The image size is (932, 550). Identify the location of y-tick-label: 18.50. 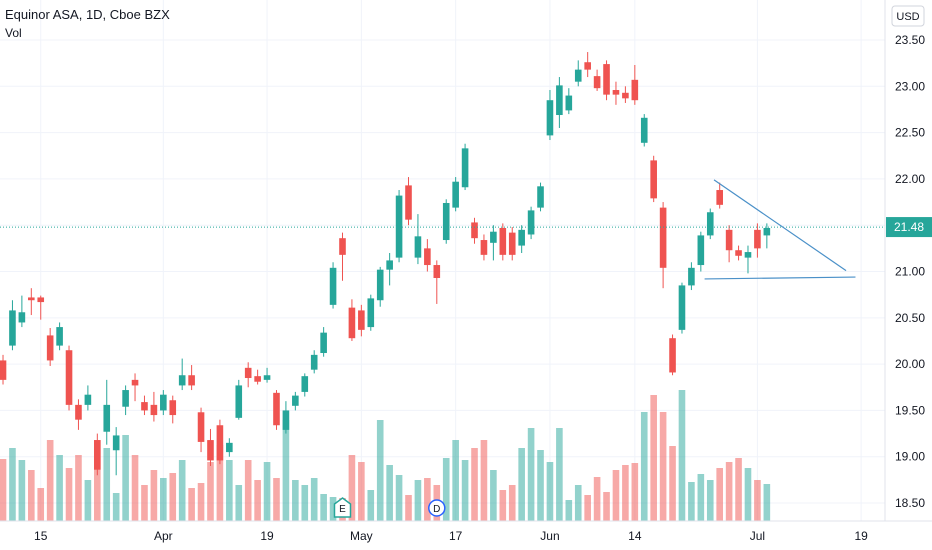
(910, 503).